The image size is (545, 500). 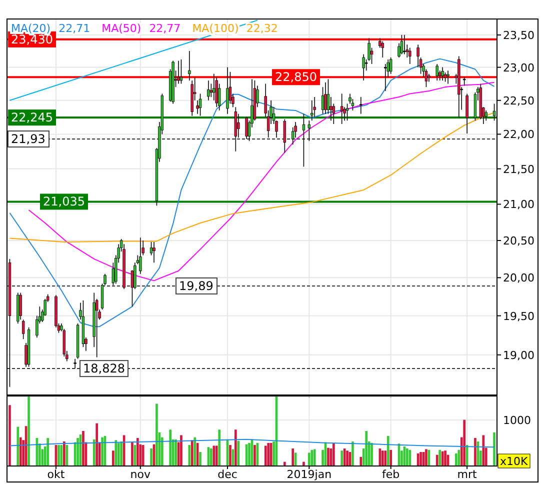 I want to click on x-tick-label: nov, so click(x=140, y=474).